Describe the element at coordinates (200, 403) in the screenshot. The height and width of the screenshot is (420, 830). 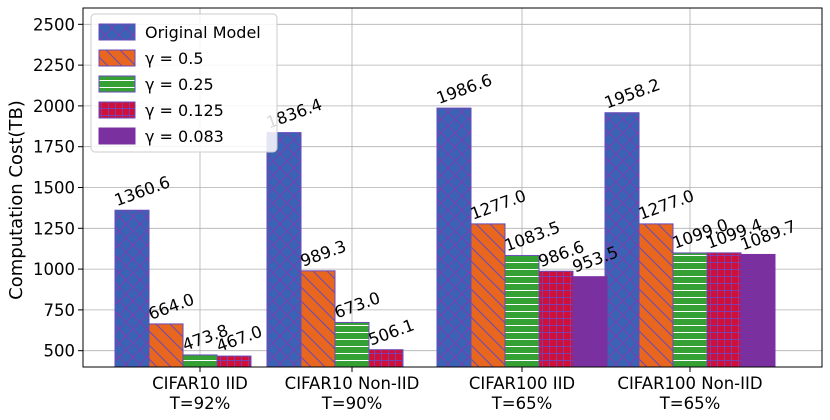
I see `x-tick-label: T=92%` at that location.